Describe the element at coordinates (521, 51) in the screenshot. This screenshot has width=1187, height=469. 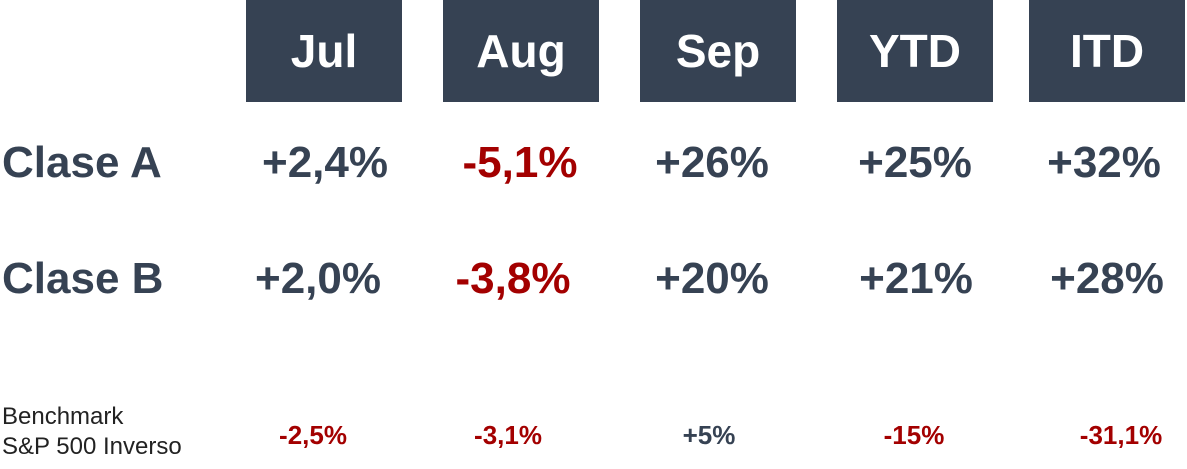
I see `column-header-aug: Aug` at that location.